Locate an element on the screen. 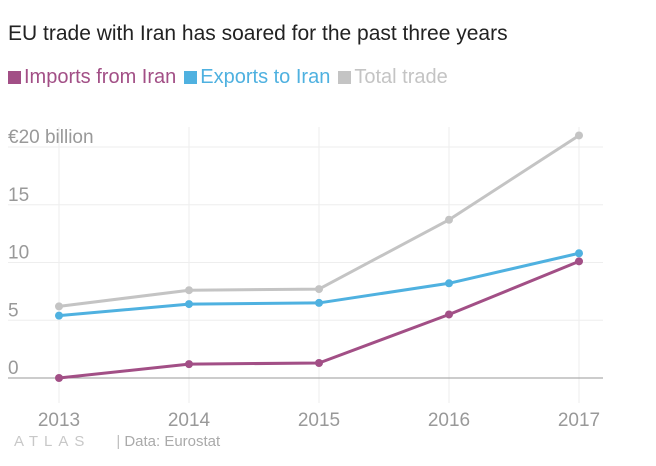 The width and height of the screenshot is (656, 466). atlas-logo: ATLAS is located at coordinates (52, 441).